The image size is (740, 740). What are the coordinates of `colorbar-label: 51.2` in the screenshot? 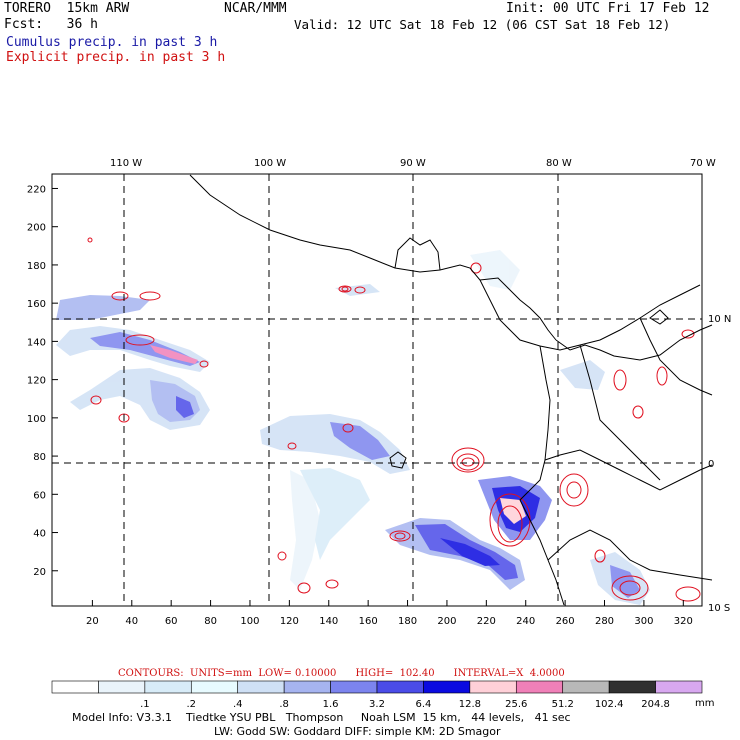 It's located at (563, 704).